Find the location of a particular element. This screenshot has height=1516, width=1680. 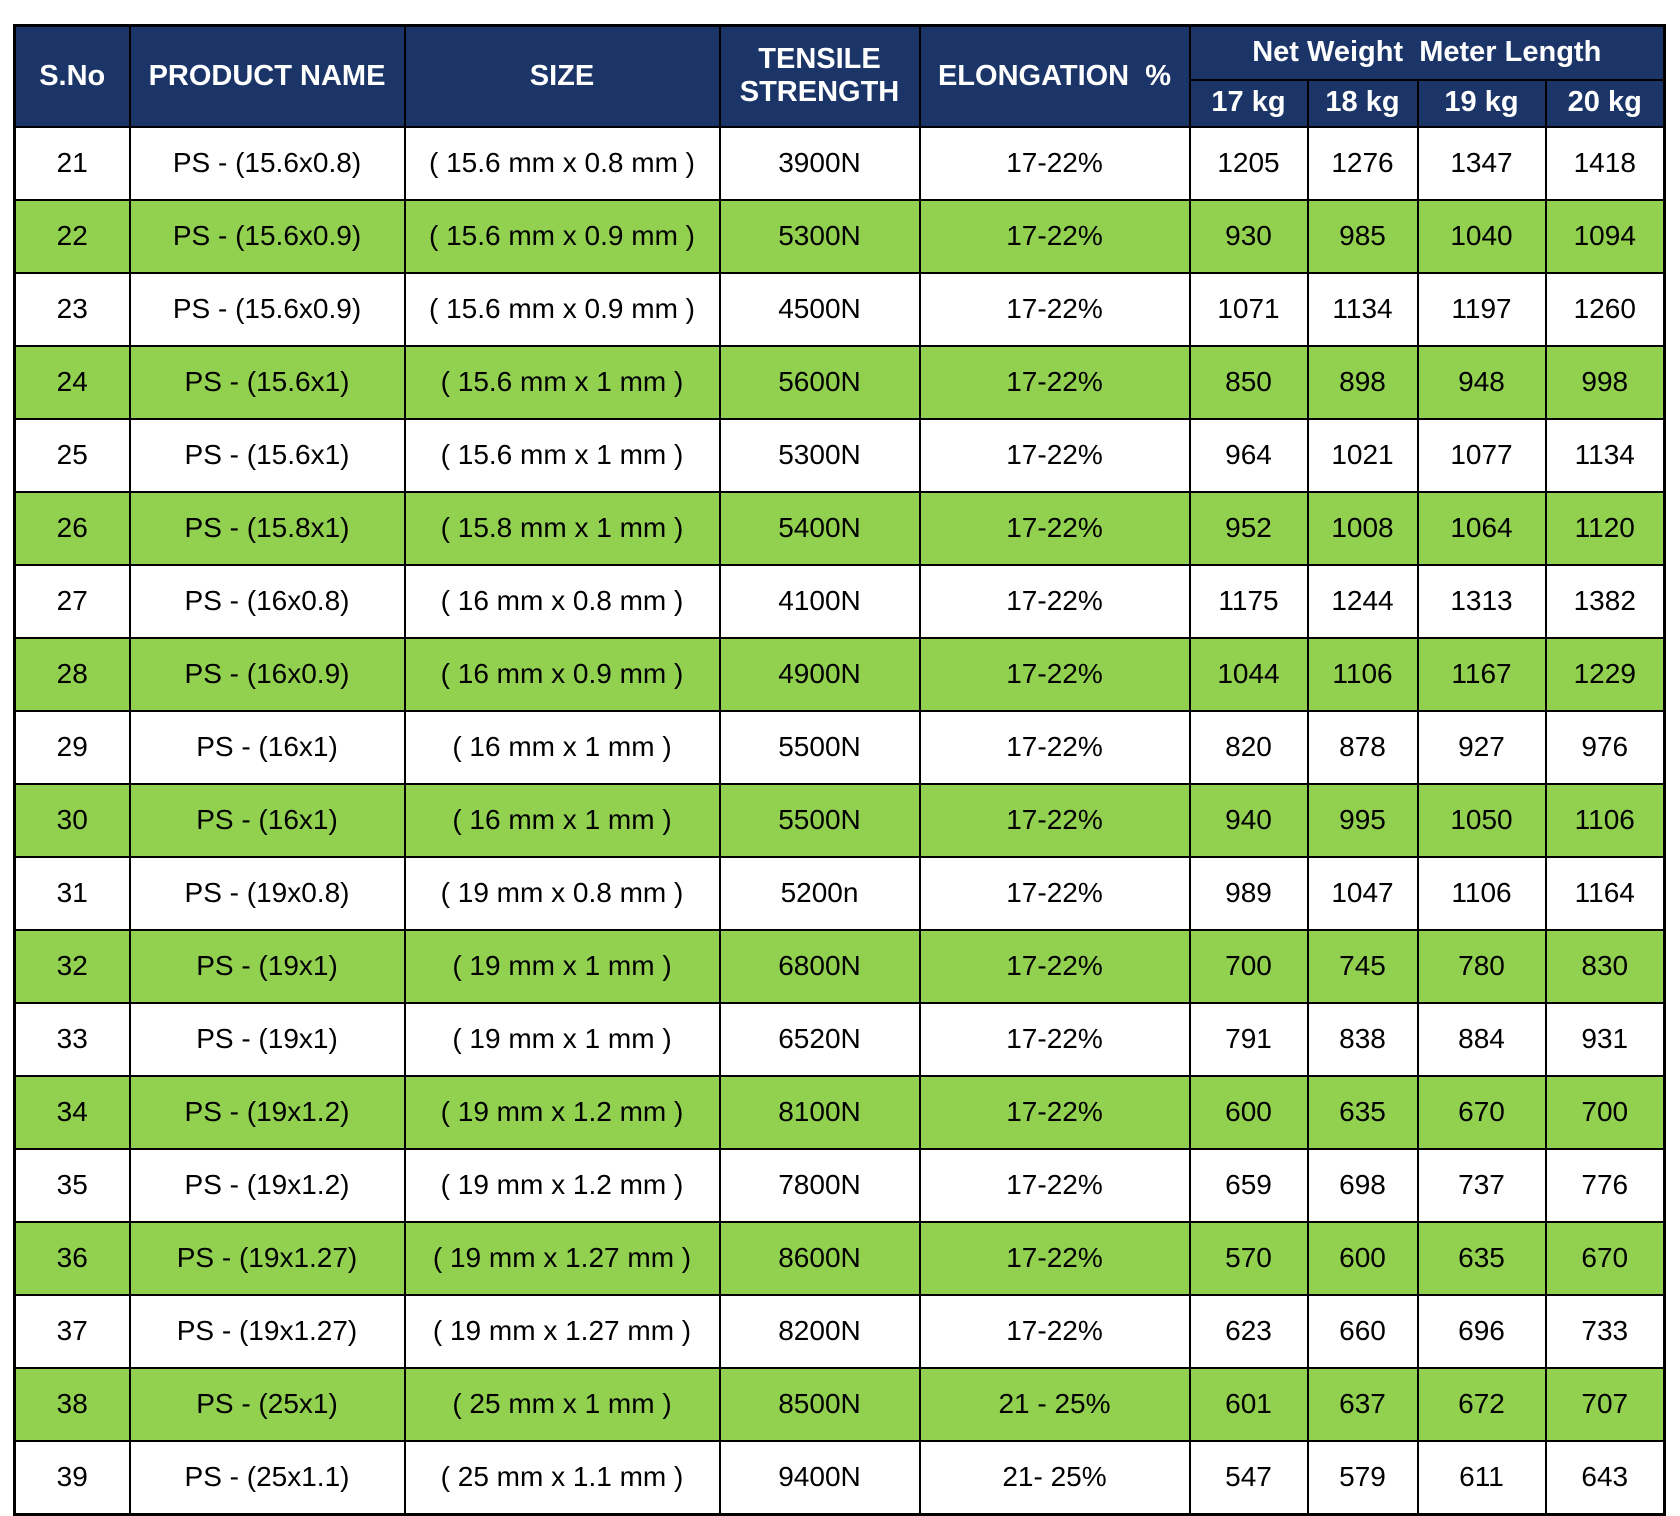

cell-sno: 29 is located at coordinates (72, 747).